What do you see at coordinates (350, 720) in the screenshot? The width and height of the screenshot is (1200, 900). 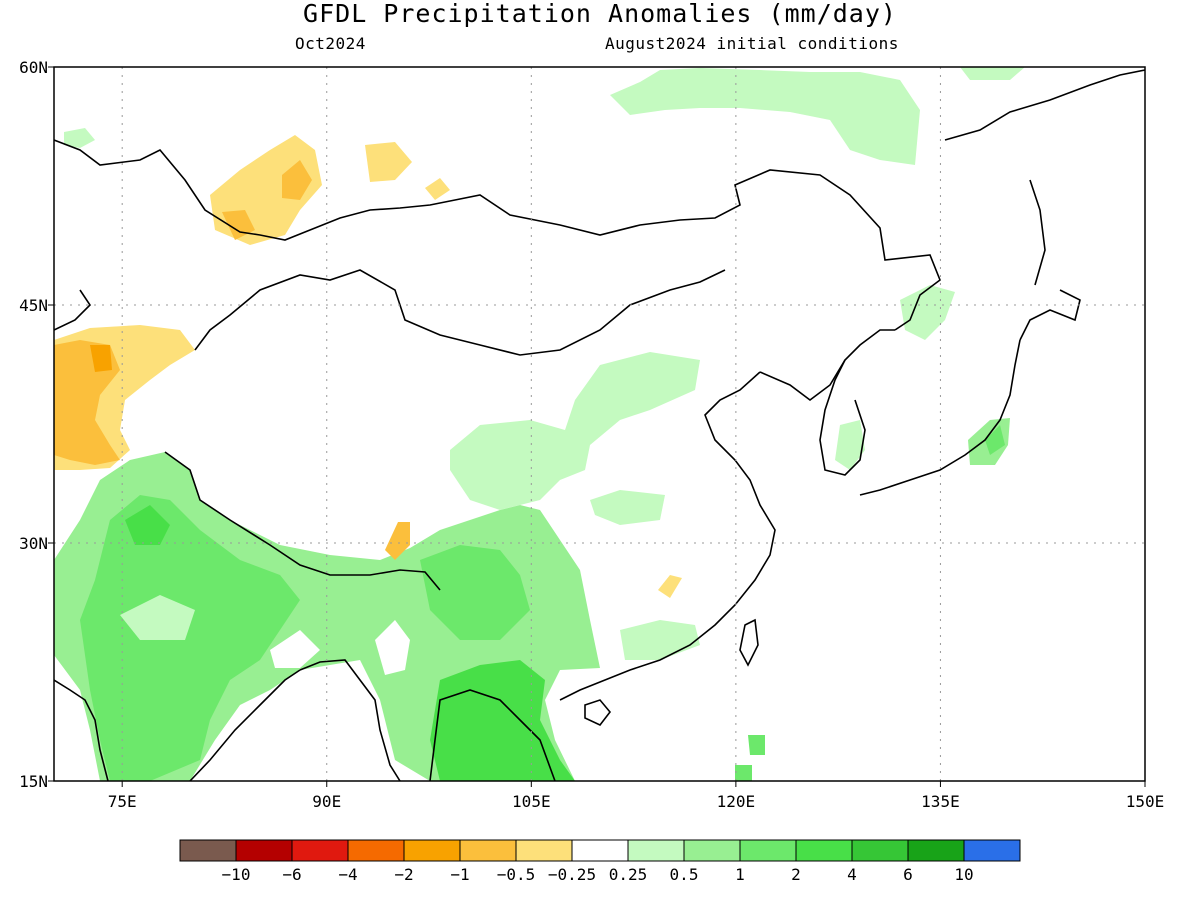 I see `coastline-bay-of-bengal` at bounding box center [350, 720].